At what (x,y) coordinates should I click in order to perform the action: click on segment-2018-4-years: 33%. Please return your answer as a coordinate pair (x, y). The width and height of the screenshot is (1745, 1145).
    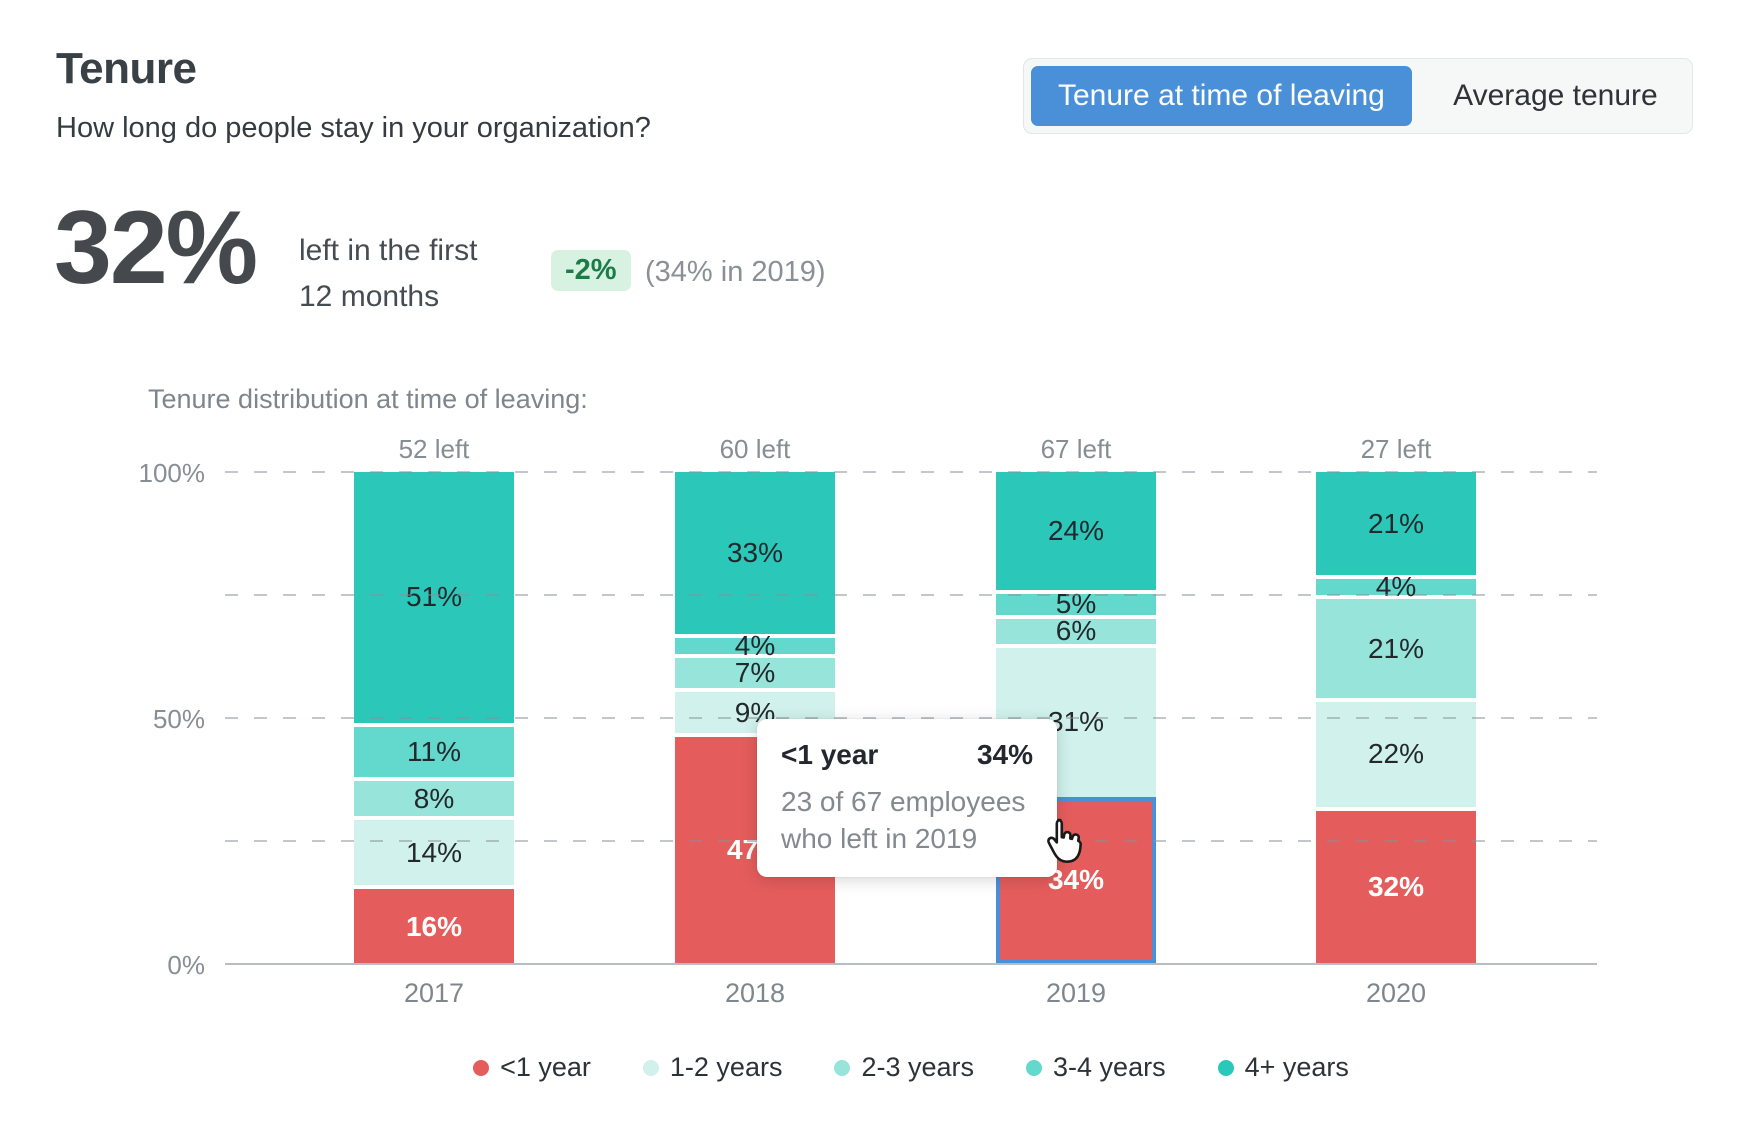
    Looking at the image, I should click on (755, 553).